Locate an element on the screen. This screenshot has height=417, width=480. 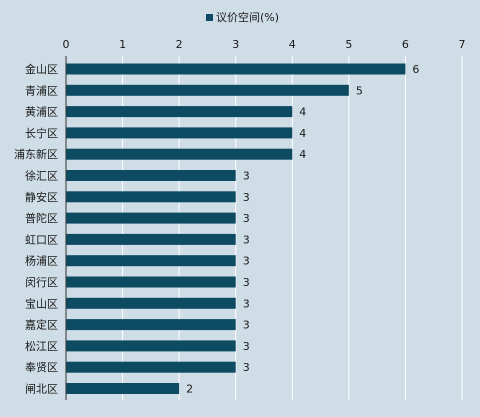
legend-swatch is located at coordinates (209, 17).